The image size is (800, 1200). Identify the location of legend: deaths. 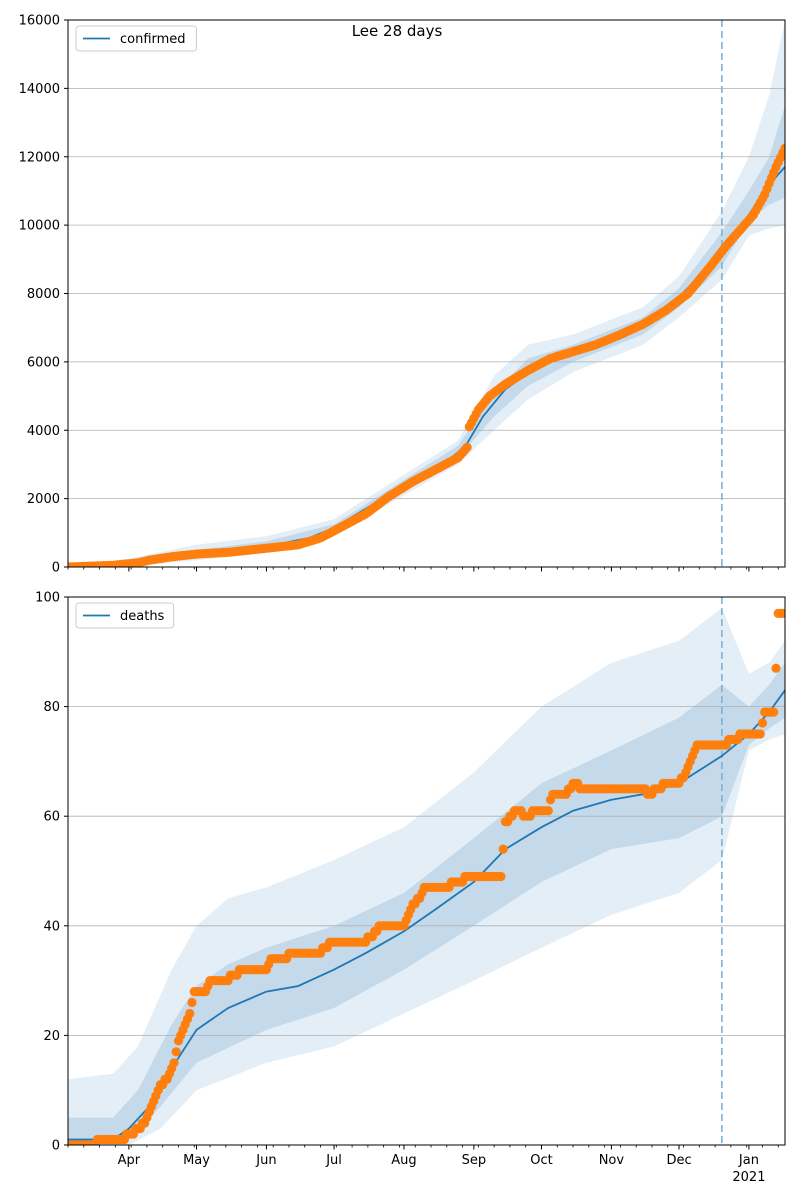
(125, 615).